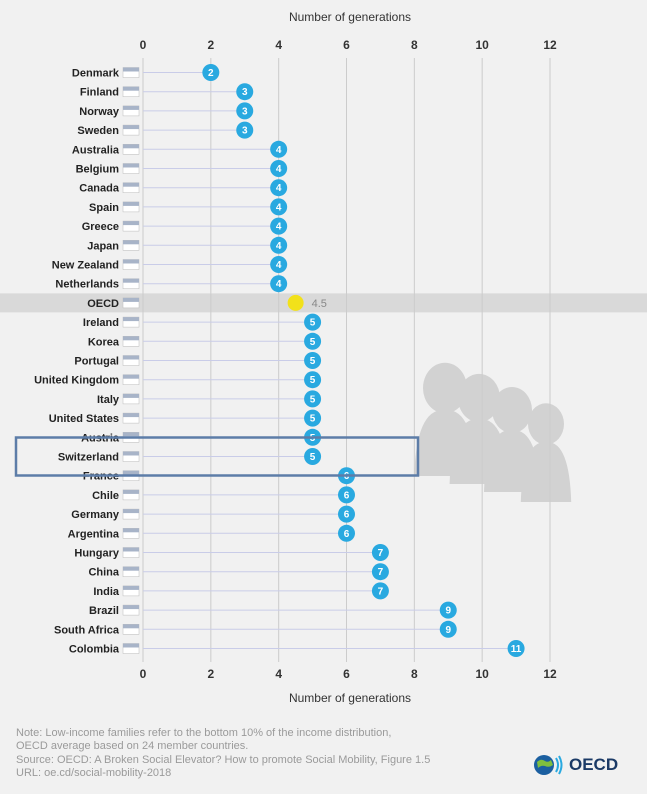 Image resolution: width=647 pixels, height=794 pixels. What do you see at coordinates (94, 534) in the screenshot?
I see `country-label: Argentina` at bounding box center [94, 534].